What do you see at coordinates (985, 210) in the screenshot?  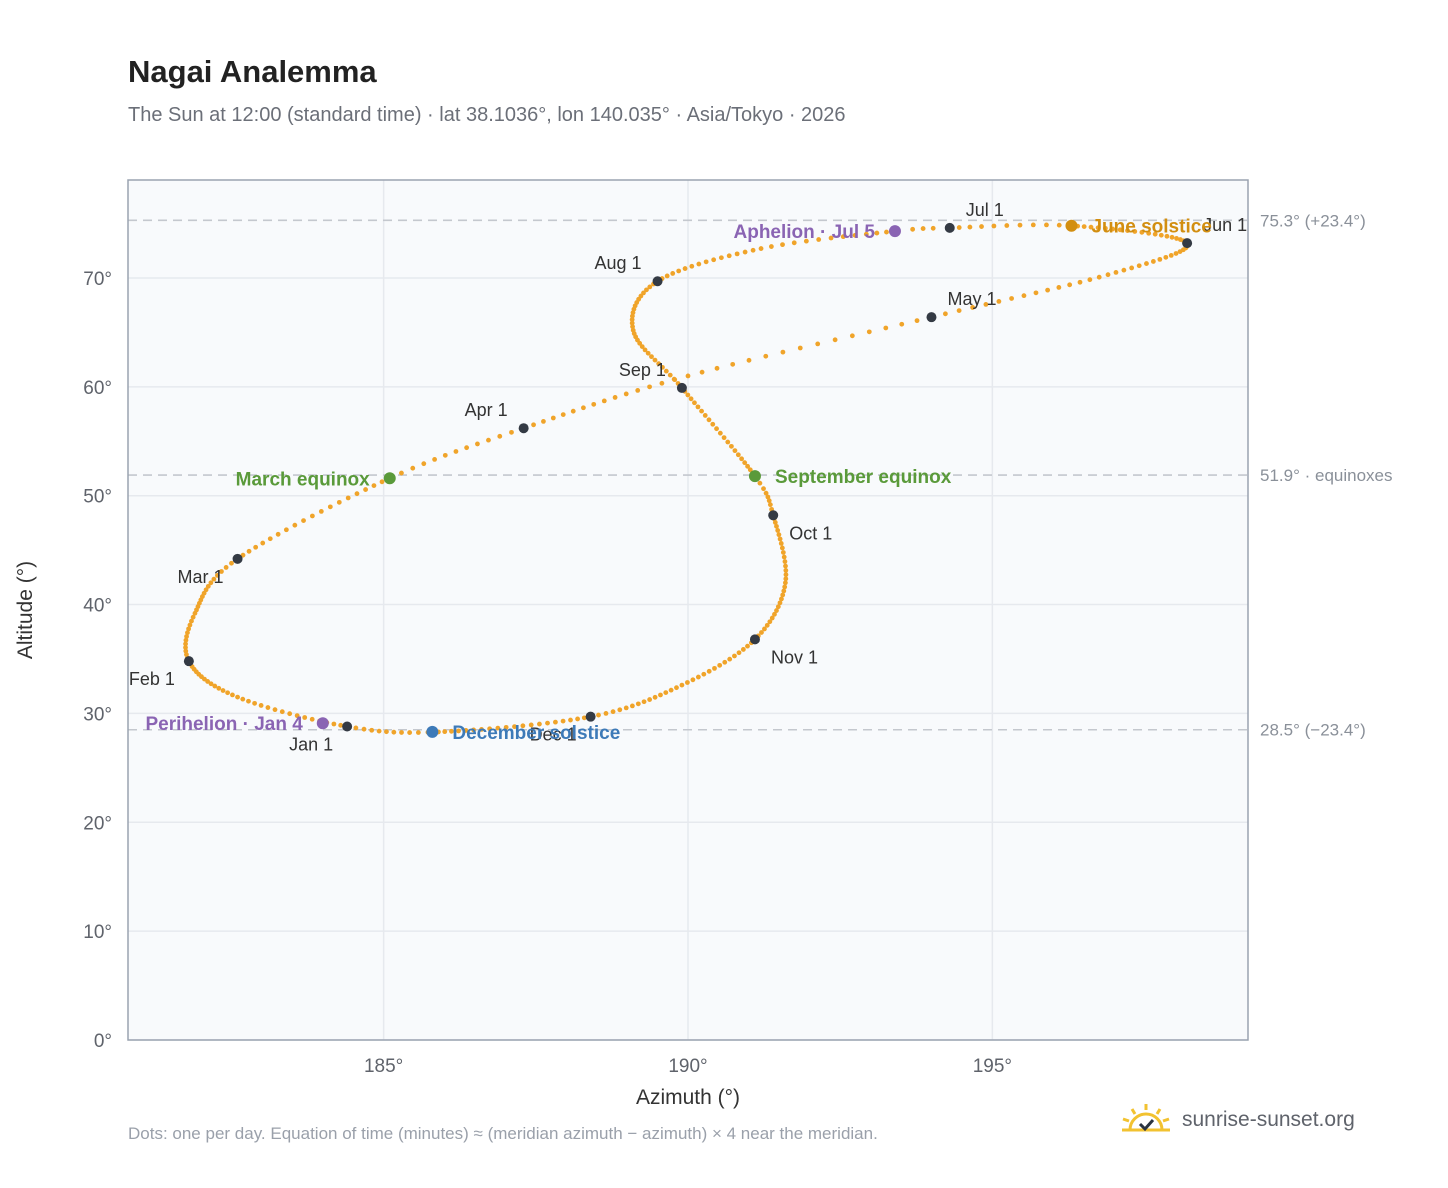 I see `month-label: Jul 1` at bounding box center [985, 210].